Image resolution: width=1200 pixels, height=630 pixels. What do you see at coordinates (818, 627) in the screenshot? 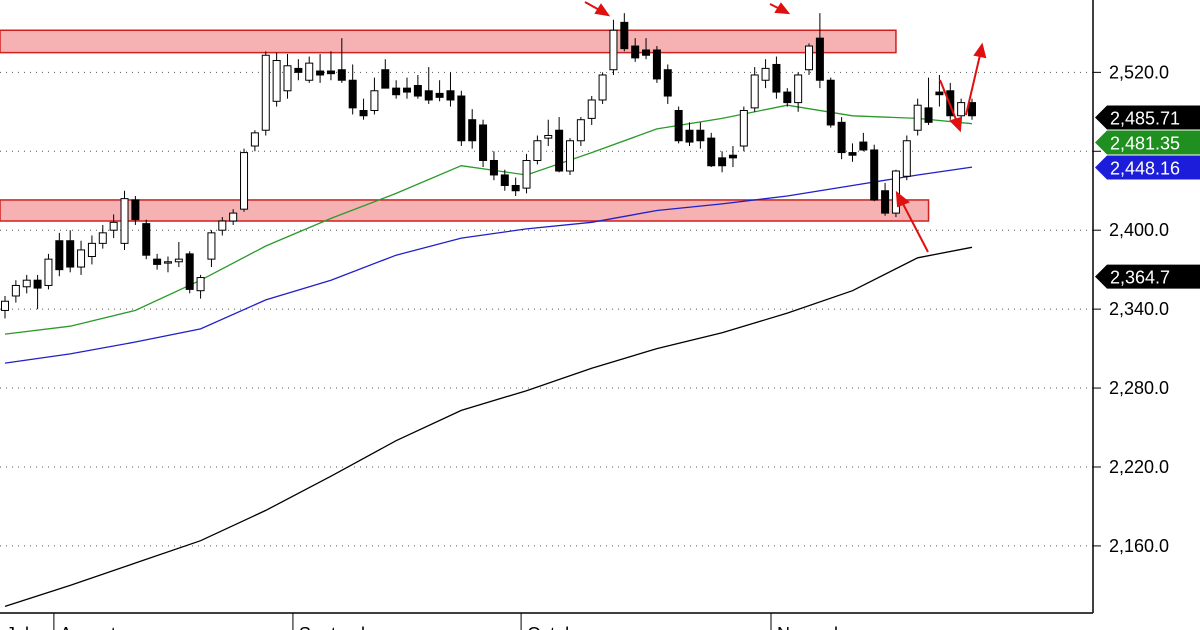
I see `x-tick-label: November` at bounding box center [818, 627].